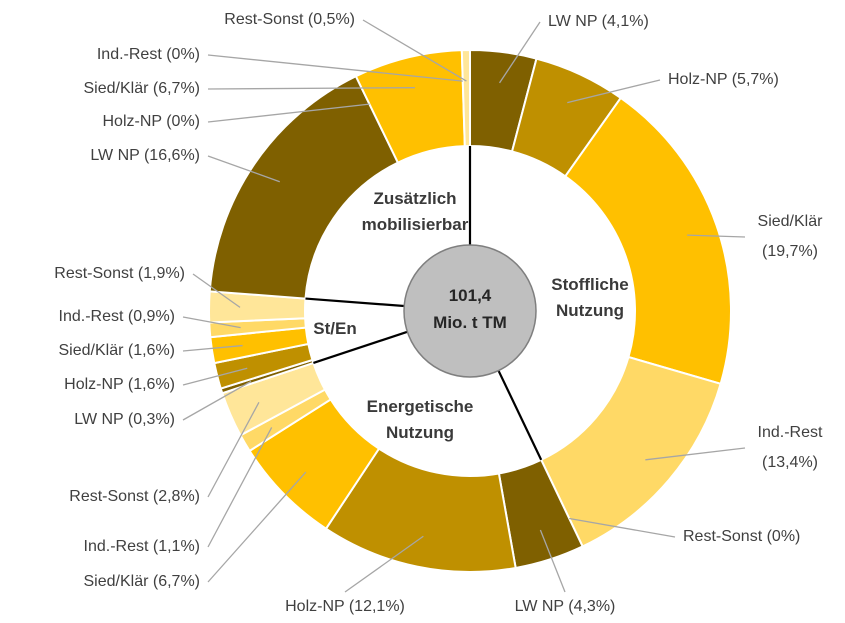  I want to click on data-label-line: Sied/Klär, so click(791, 221).